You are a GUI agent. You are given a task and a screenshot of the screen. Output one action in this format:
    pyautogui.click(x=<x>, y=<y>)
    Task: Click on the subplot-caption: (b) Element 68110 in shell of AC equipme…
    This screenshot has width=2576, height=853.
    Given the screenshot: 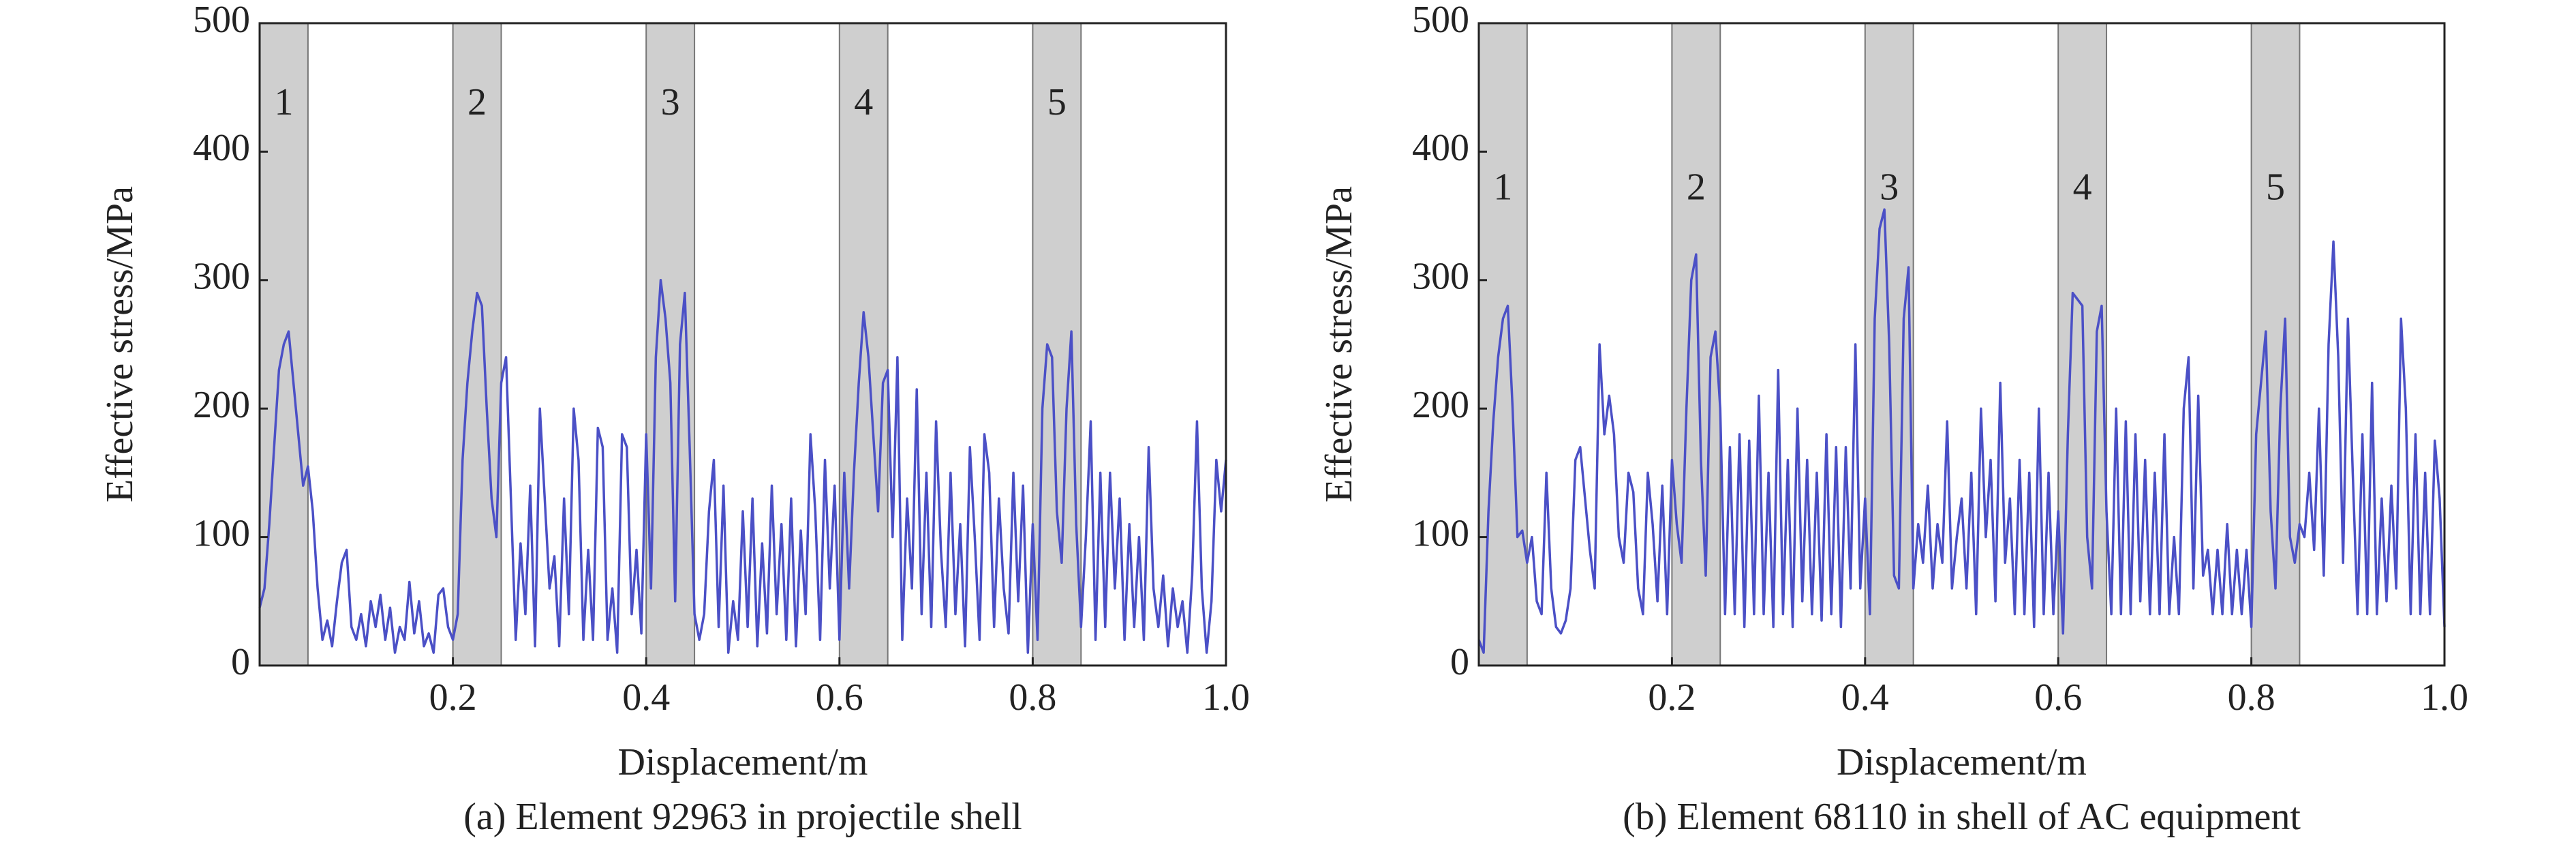 What is the action you would take?
    pyautogui.click(x=1962, y=817)
    